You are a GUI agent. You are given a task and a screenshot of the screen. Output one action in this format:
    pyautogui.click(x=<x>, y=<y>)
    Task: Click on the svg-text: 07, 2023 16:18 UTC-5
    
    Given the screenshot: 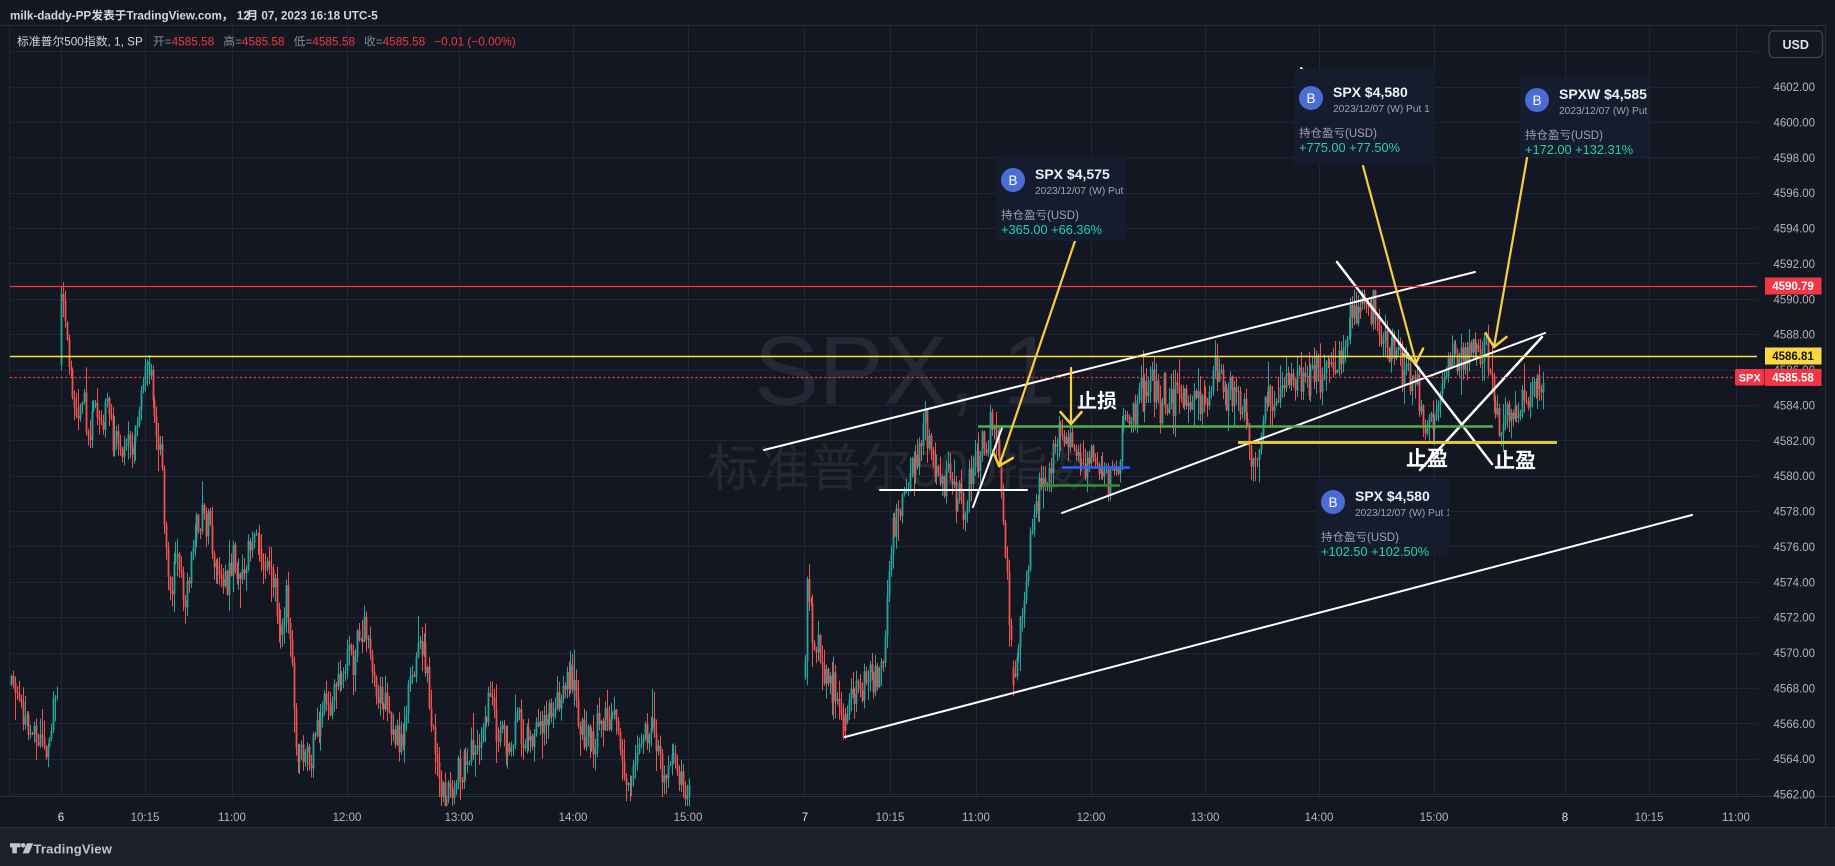 What is the action you would take?
    pyautogui.click(x=318, y=16)
    